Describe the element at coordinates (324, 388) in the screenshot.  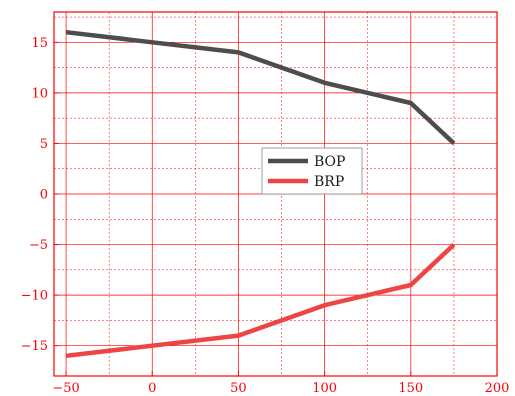
I see `x-tick-label: 100` at that location.